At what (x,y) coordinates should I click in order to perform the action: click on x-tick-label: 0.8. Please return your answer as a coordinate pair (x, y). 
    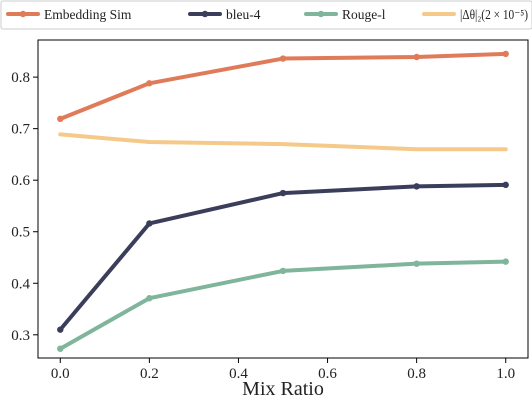
    Looking at the image, I should click on (416, 374).